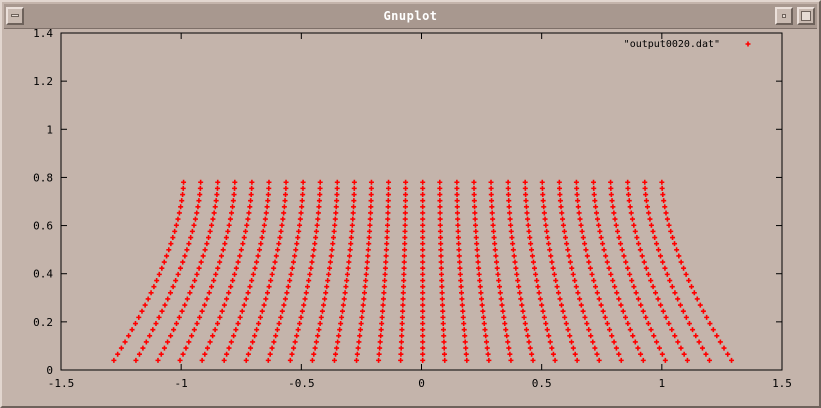 The width and height of the screenshot is (821, 408). What do you see at coordinates (784, 16) in the screenshot?
I see `minimize-button` at bounding box center [784, 16].